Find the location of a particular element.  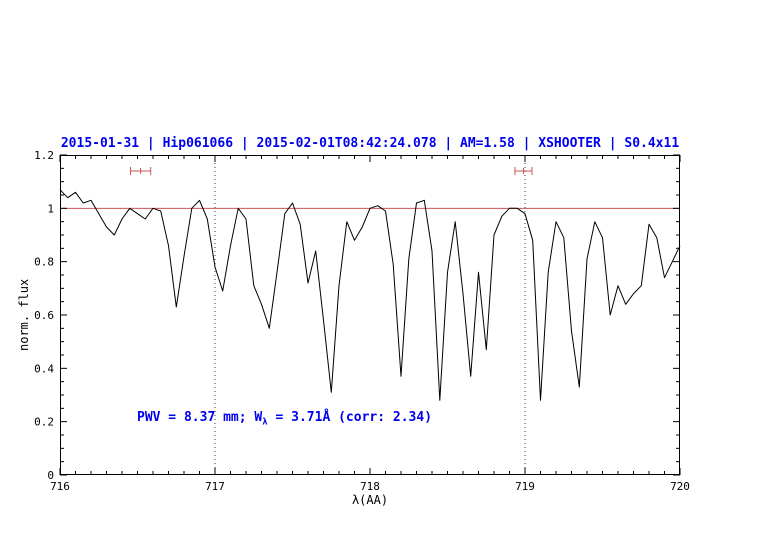

y-tick-label: 0 is located at coordinates (50, 475).